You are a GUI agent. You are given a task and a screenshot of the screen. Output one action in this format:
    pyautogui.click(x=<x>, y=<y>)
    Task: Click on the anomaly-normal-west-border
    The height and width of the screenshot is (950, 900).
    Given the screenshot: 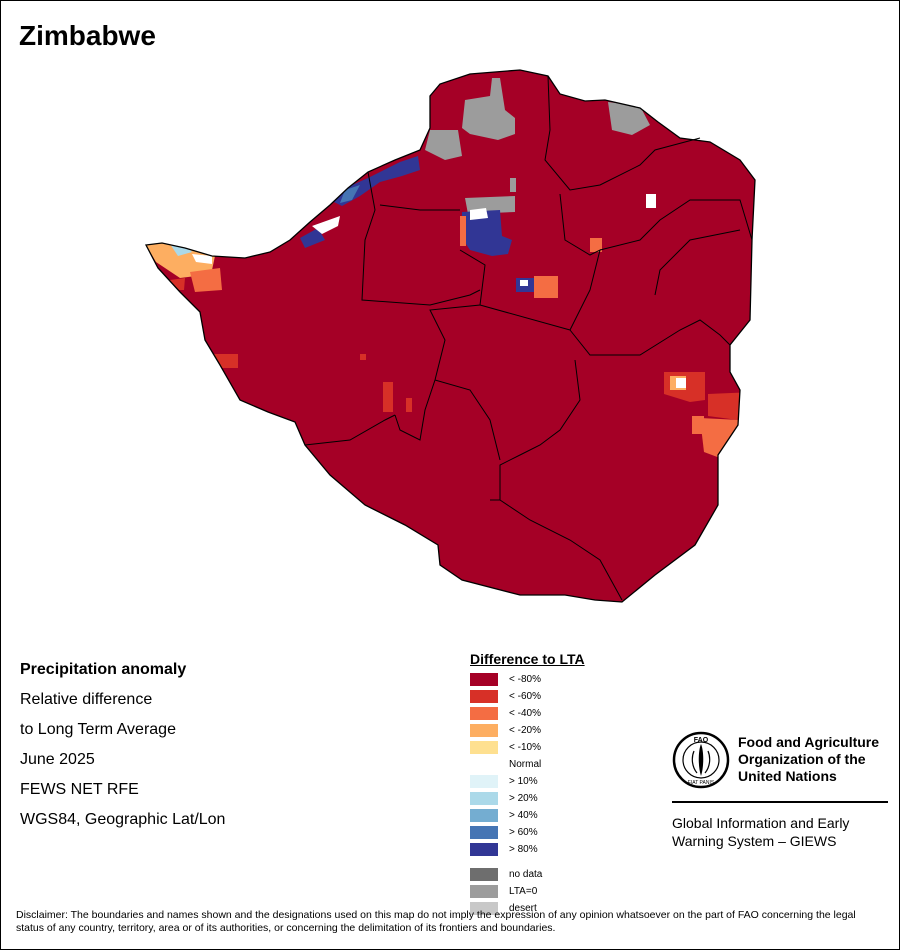 What is the action you would take?
    pyautogui.click(x=326, y=225)
    